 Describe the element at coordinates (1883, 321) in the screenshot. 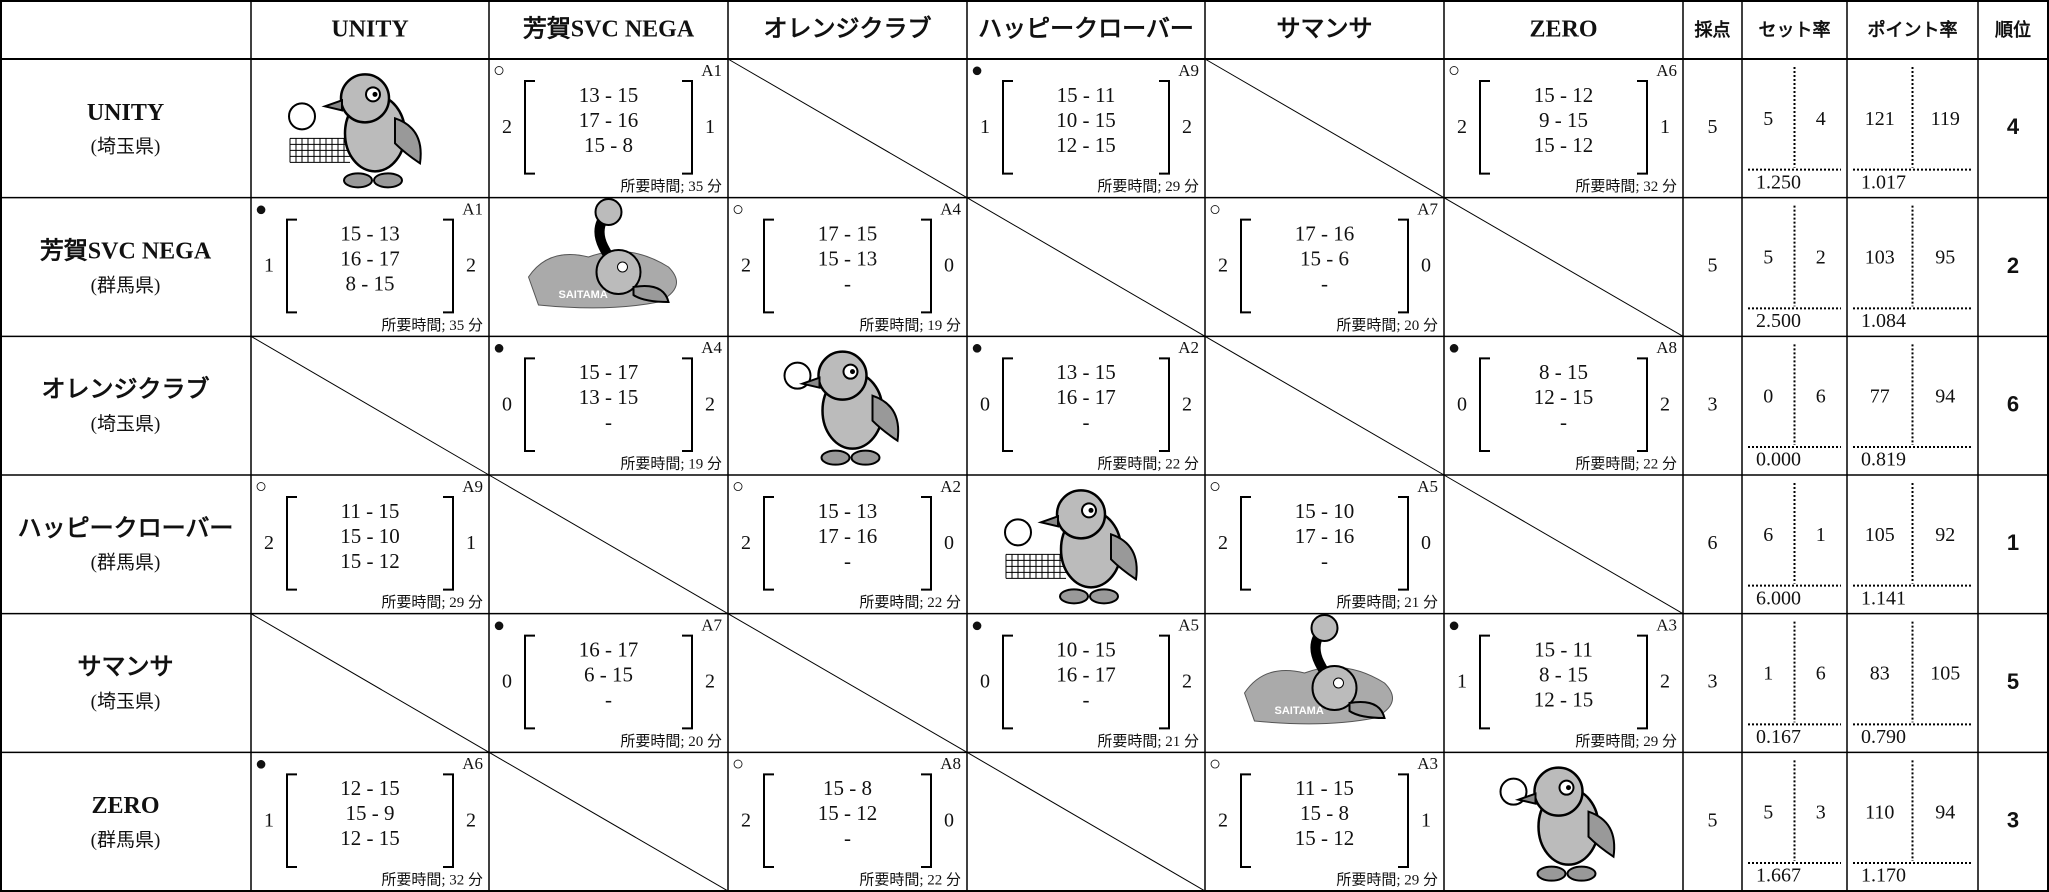

I see `stat-ratio: 1.084` at that location.